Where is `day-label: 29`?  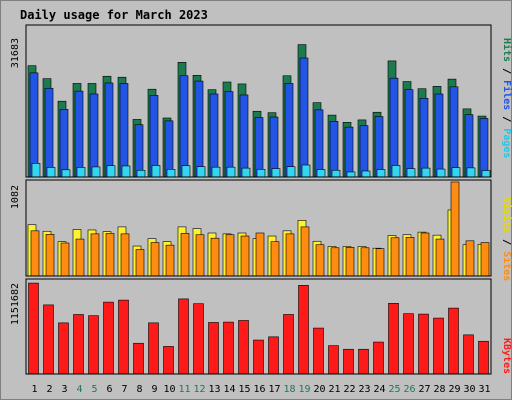 day-label: 29 is located at coordinates (454, 389).